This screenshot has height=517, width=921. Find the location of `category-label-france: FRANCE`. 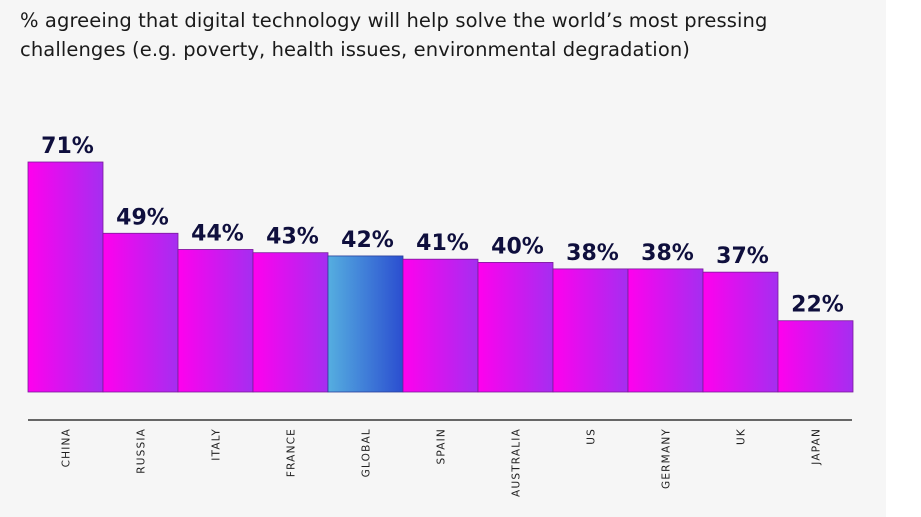

category-label-france: FRANCE is located at coordinates (292, 452).